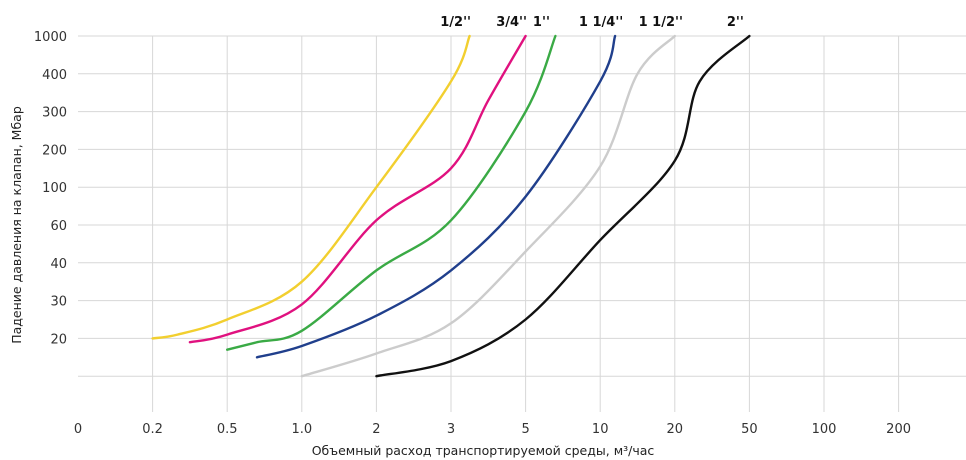 The width and height of the screenshot is (966, 460). I want to click on y-tick-label: 30, so click(58, 302).